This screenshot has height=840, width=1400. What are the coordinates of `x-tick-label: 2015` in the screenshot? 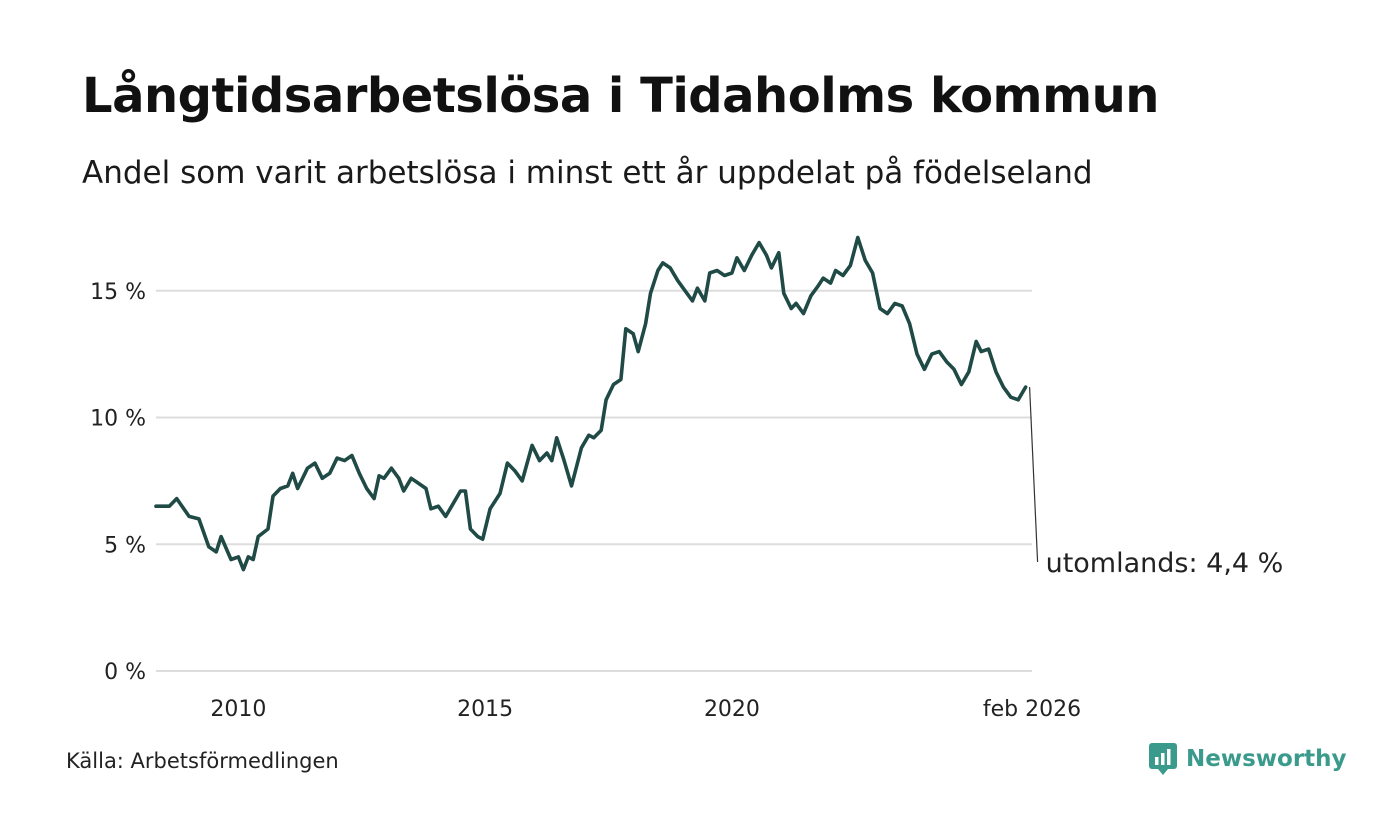 It's located at (485, 709).